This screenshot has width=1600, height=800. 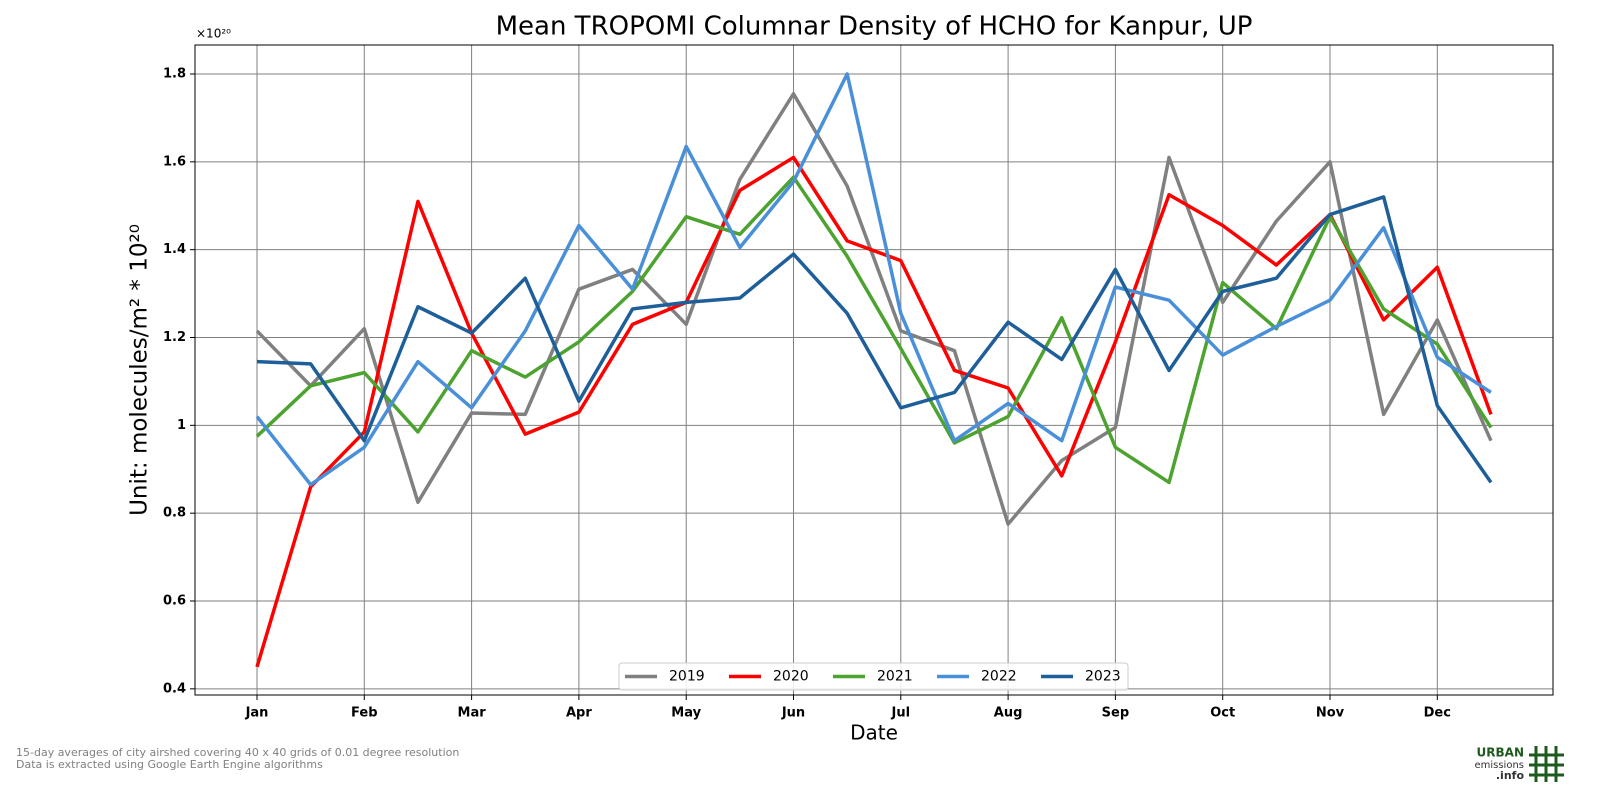 What do you see at coordinates (1103, 677) in the screenshot?
I see `legend-label: 2023` at bounding box center [1103, 677].